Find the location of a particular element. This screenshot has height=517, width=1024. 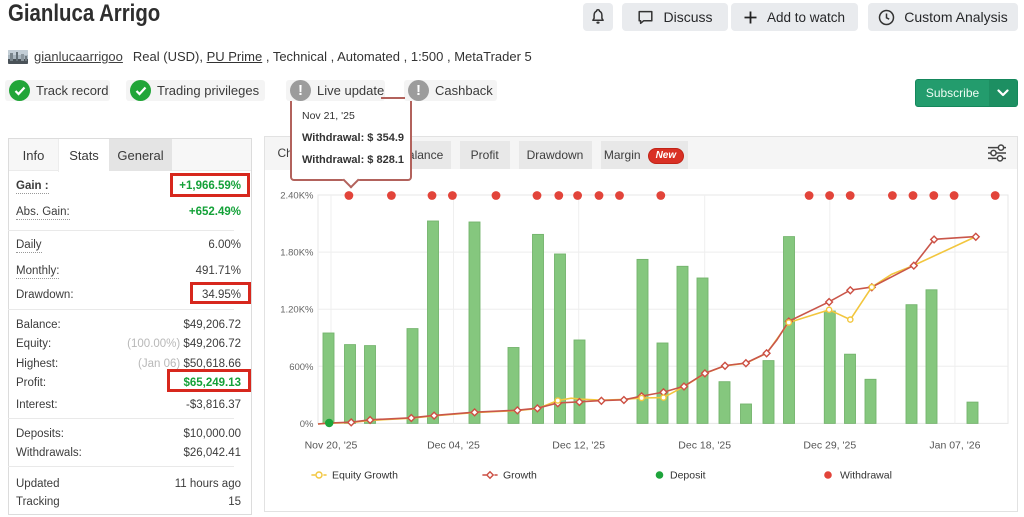

svg-text: Withdrawal is located at coordinates (866, 476).